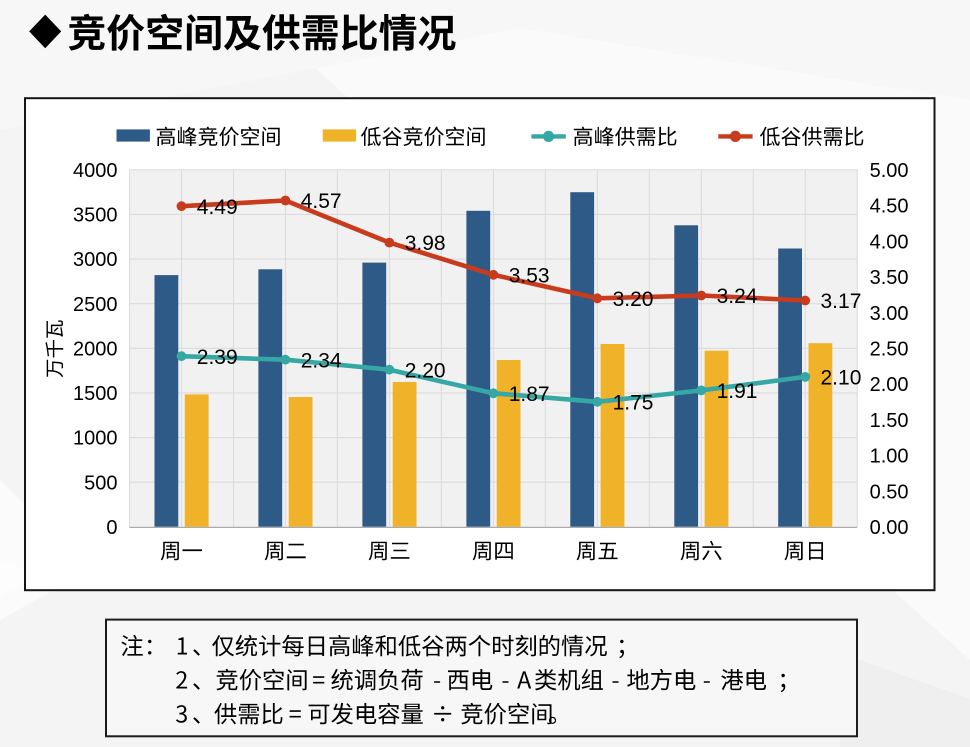 The width and height of the screenshot is (970, 747). Describe the element at coordinates (889, 207) in the screenshot. I see `svg-text: 4.50` at that location.